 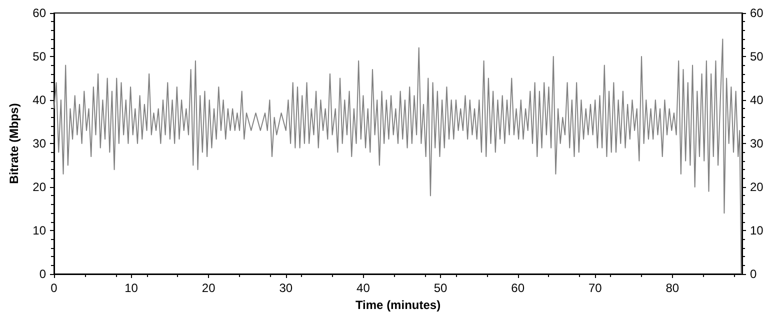 What do you see at coordinates (14, 143) in the screenshot?
I see `y-axis-title: Bitrate (Mbps)` at bounding box center [14, 143].